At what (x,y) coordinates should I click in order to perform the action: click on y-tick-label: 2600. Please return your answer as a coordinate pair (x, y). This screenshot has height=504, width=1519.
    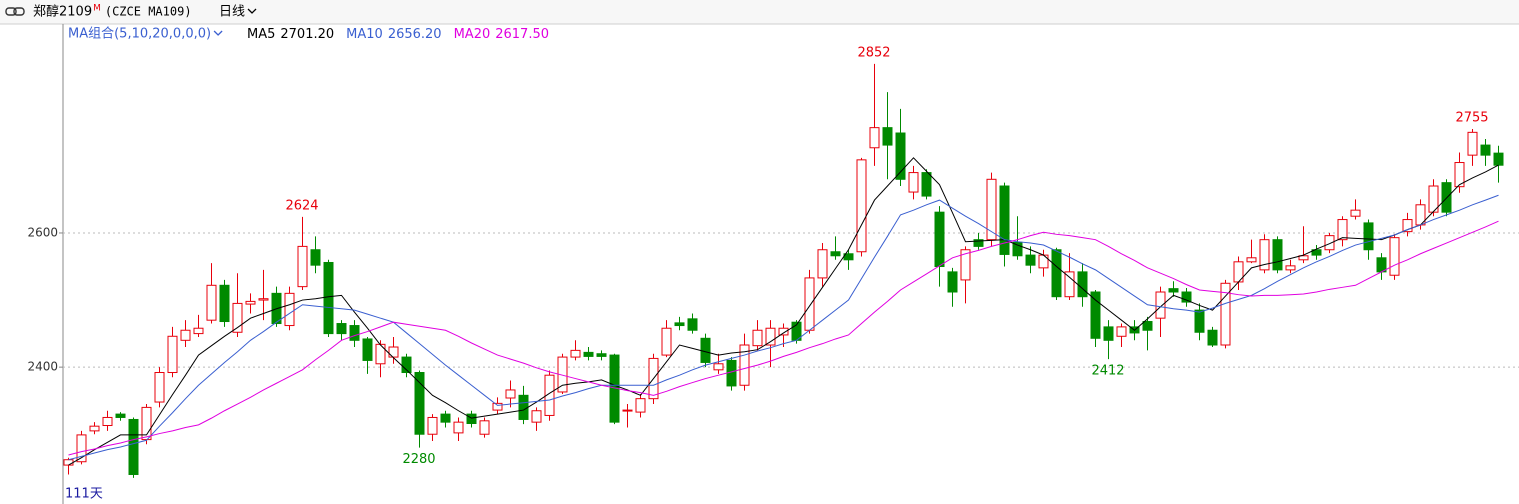
    Looking at the image, I should click on (42, 232).